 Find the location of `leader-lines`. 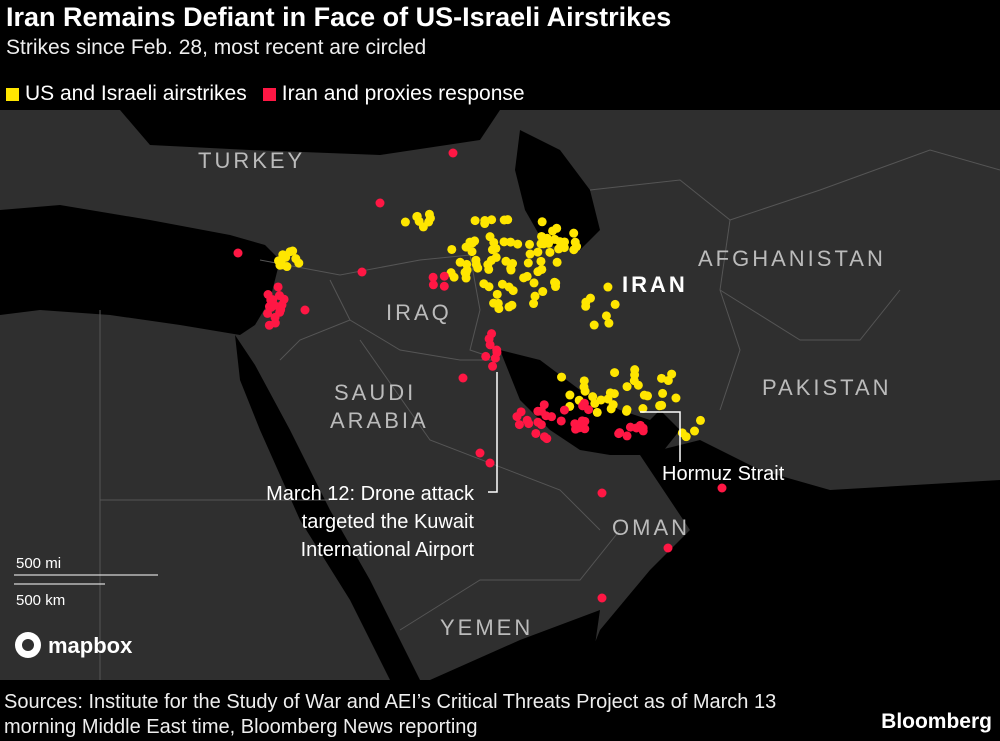

leader-lines is located at coordinates (584, 432).